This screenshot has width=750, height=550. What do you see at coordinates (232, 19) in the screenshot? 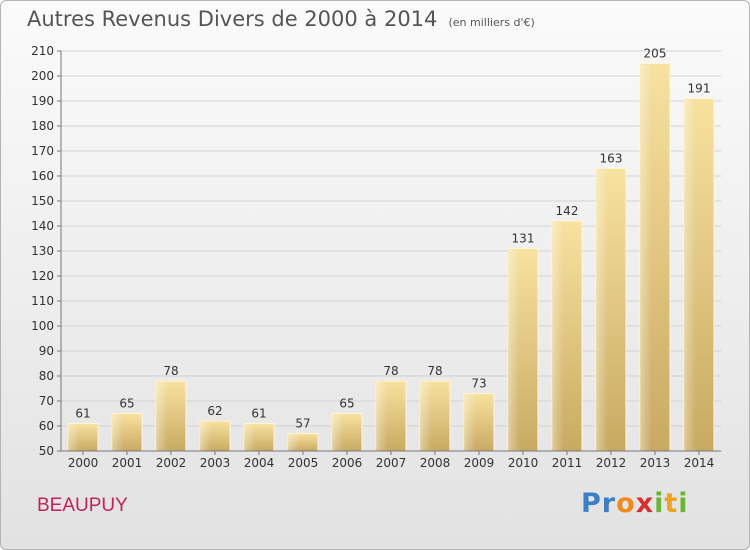
I see `chart-title: Autres Revenus Divers de 2000 à 2014` at bounding box center [232, 19].